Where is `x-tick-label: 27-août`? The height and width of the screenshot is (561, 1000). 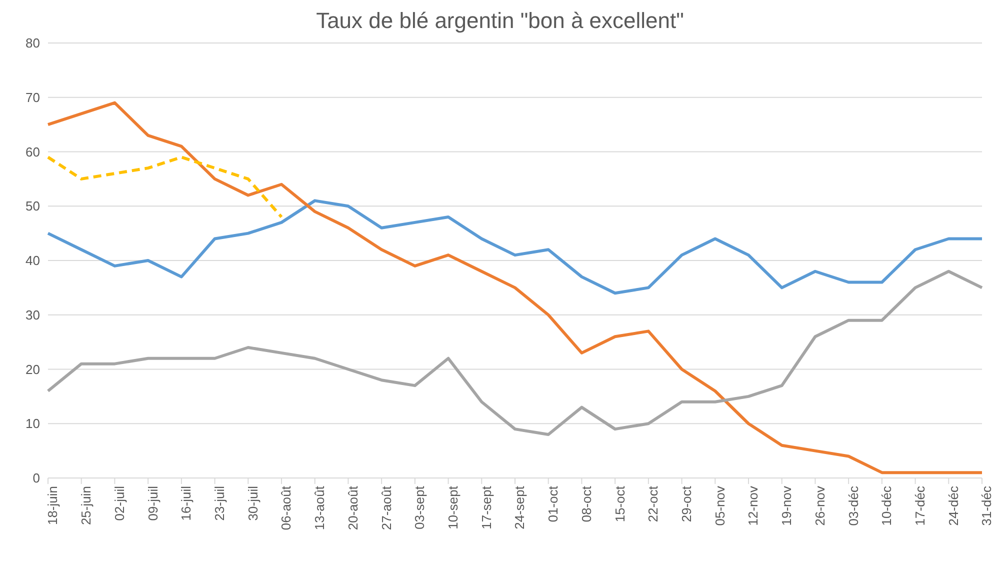 x-tick-label: 27-août is located at coordinates (386, 508).